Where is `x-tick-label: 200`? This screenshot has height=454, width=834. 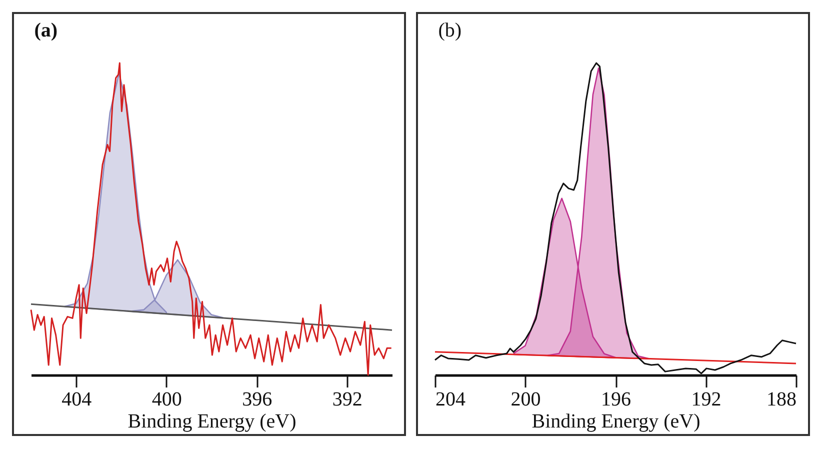
x-tick-label: 200 is located at coordinates (525, 399).